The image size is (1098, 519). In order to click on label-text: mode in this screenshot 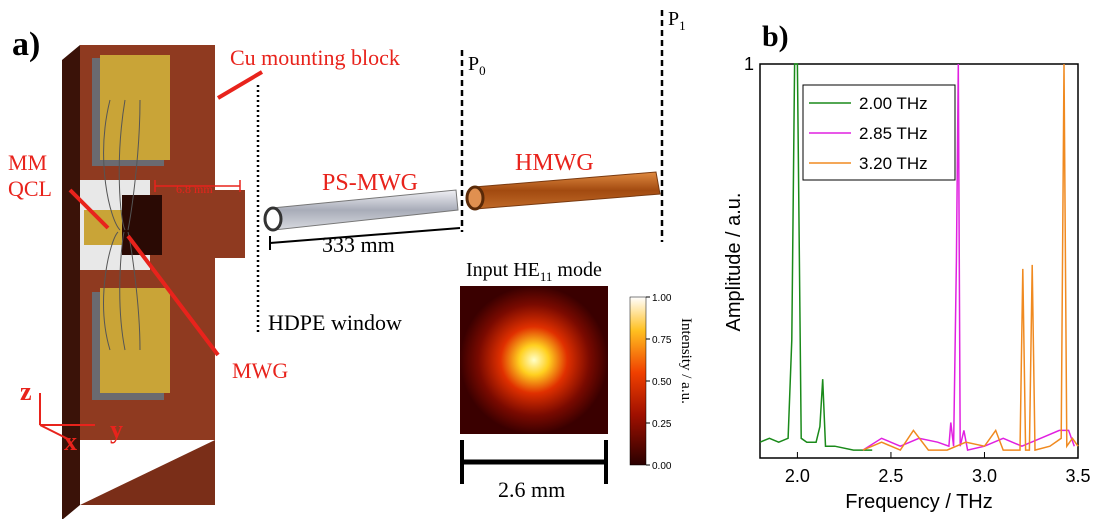, I will do `click(577, 270)`.